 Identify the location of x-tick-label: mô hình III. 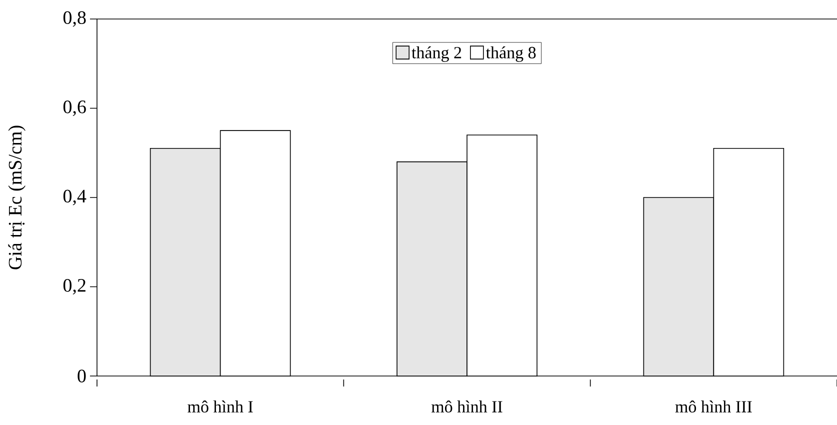
(713, 406).